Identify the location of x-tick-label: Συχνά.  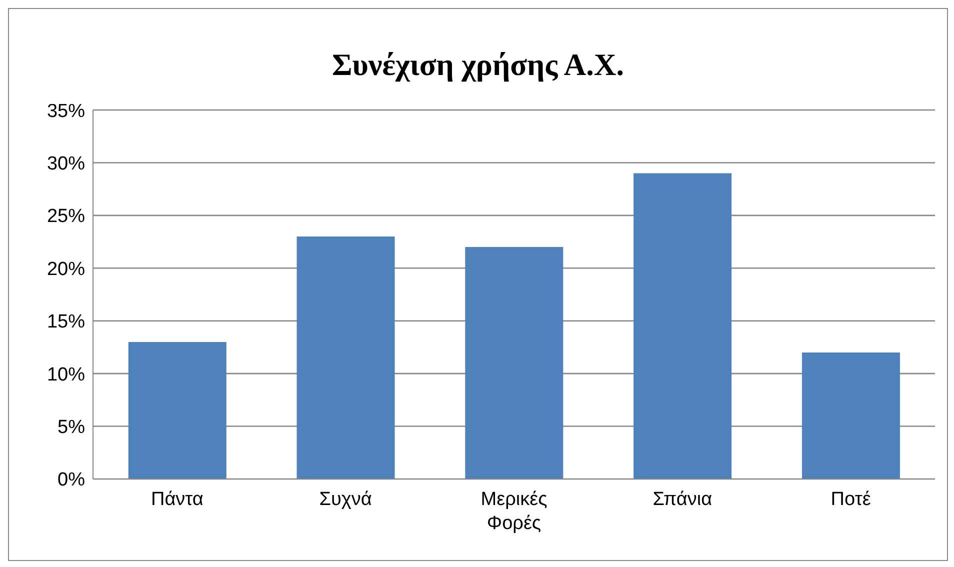
(345, 499).